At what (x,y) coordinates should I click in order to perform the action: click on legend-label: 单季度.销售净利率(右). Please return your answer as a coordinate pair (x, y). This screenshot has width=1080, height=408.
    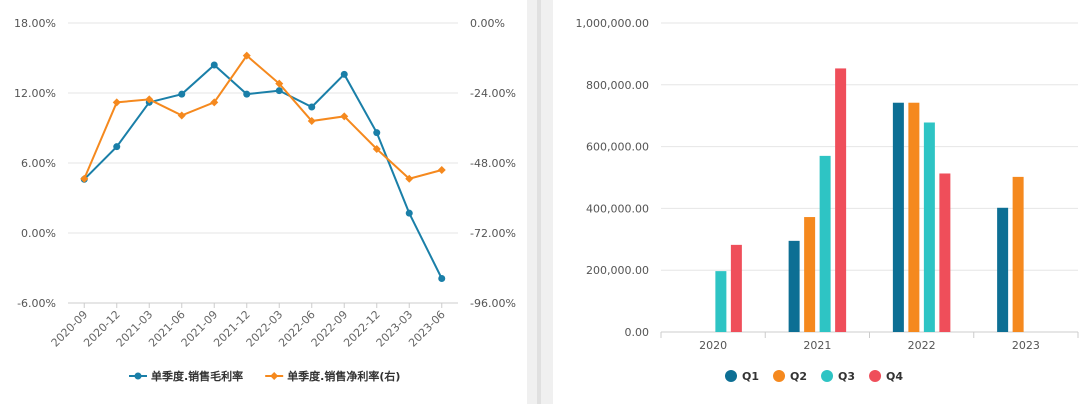
    Looking at the image, I should click on (343, 376).